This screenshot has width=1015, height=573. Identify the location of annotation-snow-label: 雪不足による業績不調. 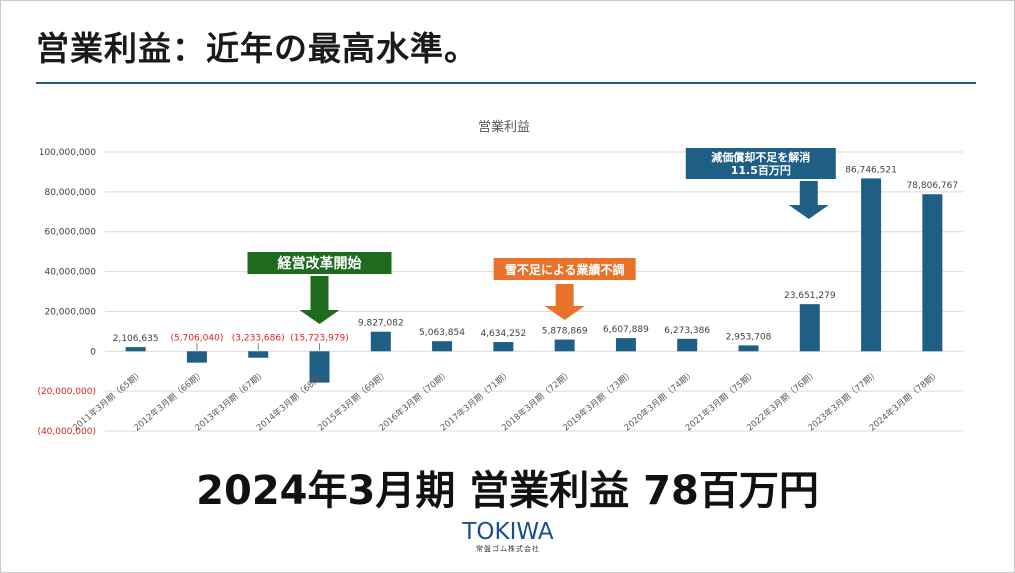
(565, 269).